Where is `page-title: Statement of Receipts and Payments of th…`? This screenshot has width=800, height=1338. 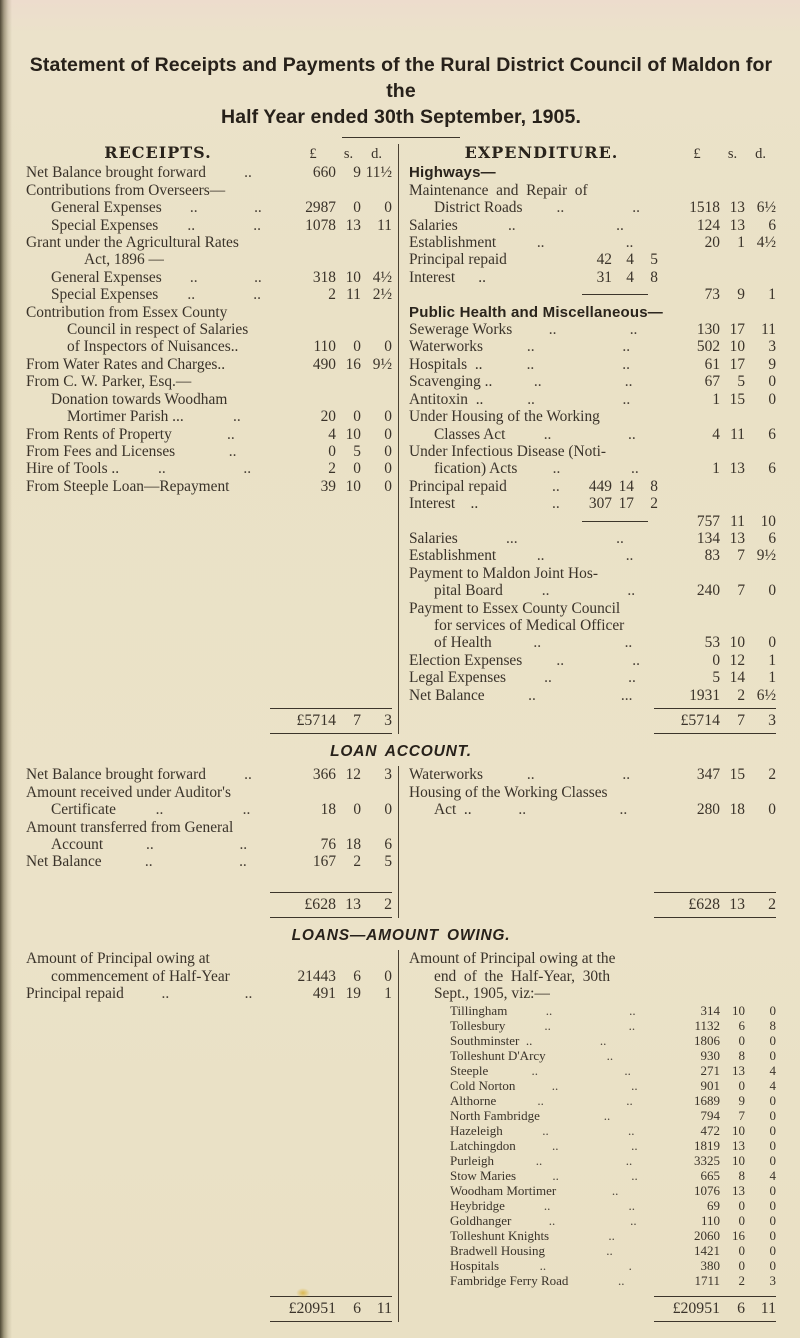 page-title: Statement of Receipts and Payments of th… is located at coordinates (401, 91).